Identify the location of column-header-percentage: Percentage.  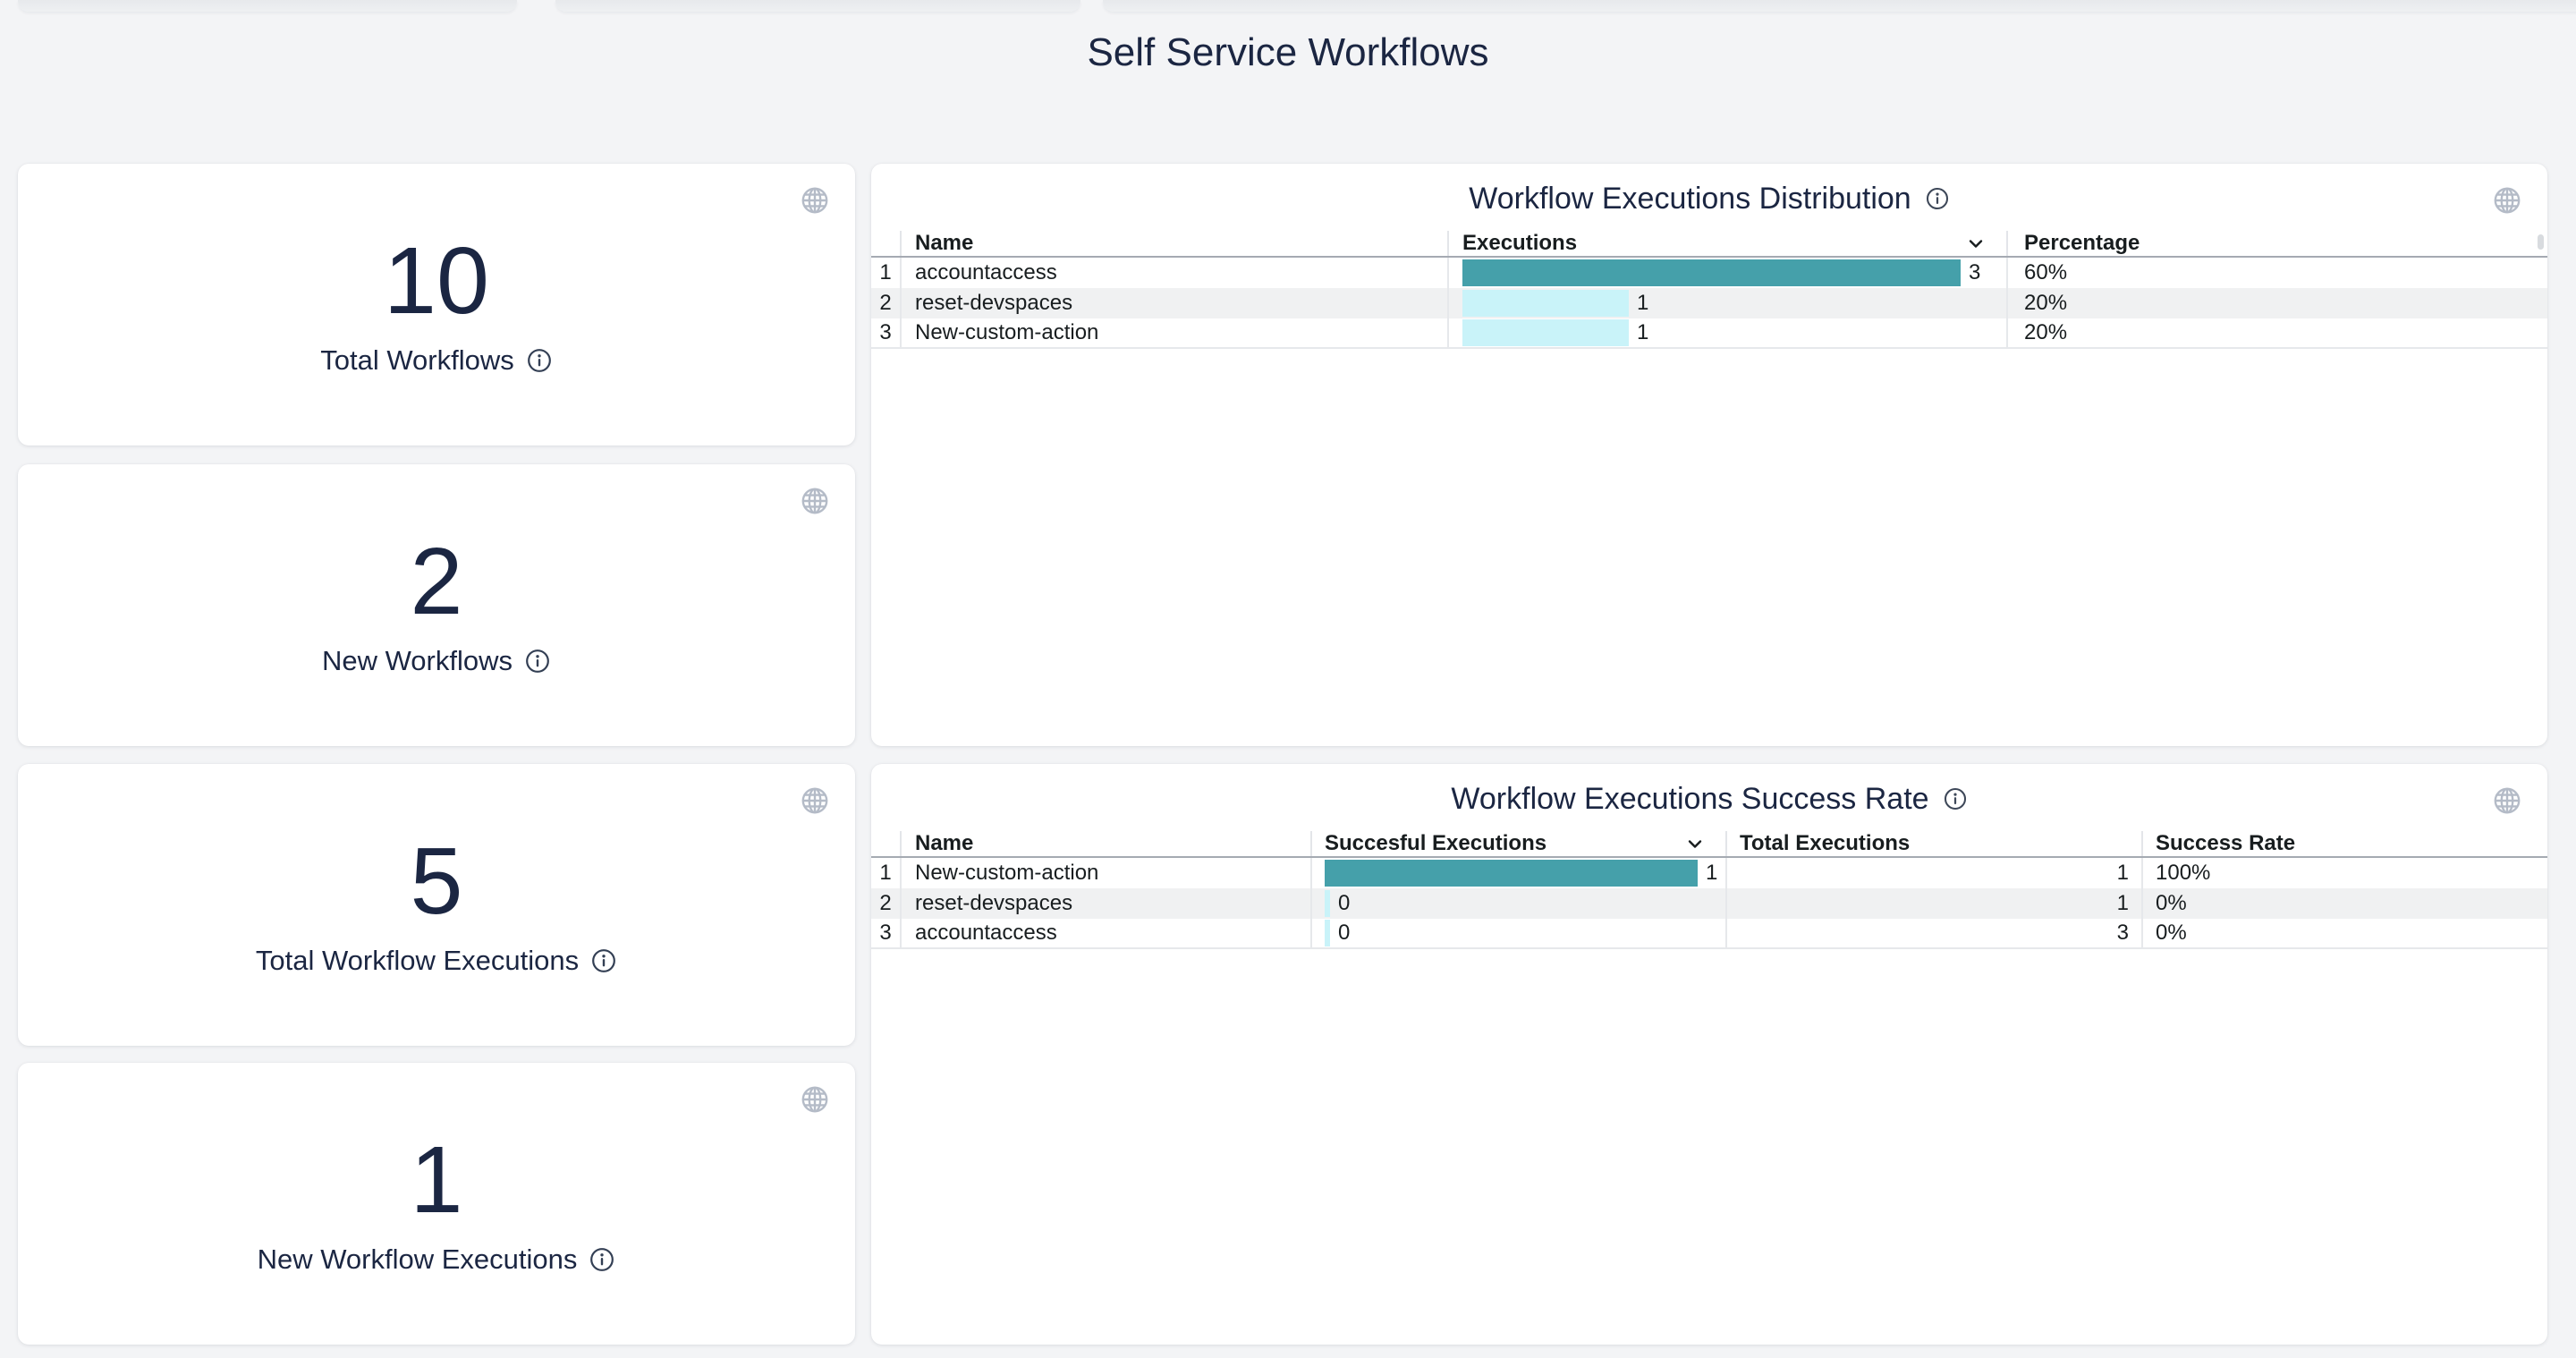
(2276, 243).